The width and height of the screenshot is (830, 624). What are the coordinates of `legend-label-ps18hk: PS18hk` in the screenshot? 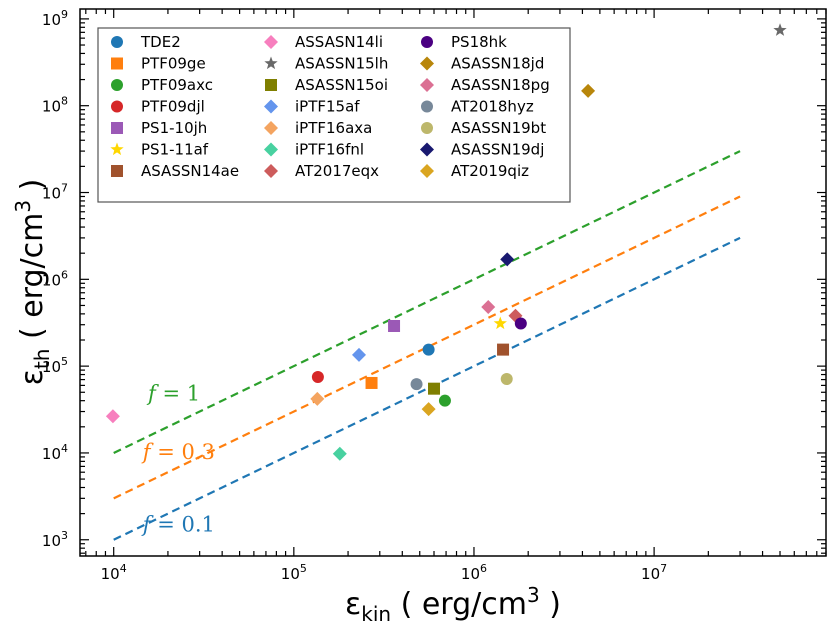 It's located at (479, 42).